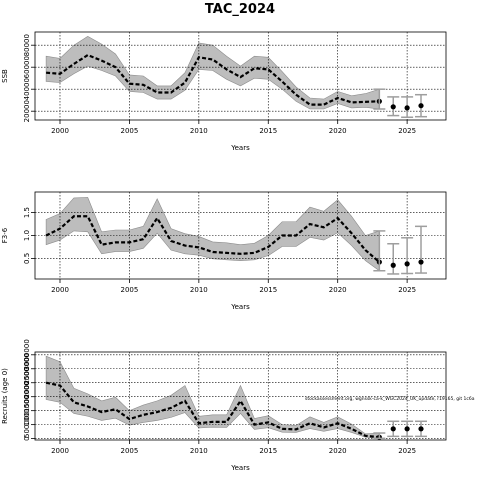 The image size is (480, 480). What do you see at coordinates (5, 76) in the screenshot?
I see `y-axis-label: SSB` at bounding box center [5, 76].